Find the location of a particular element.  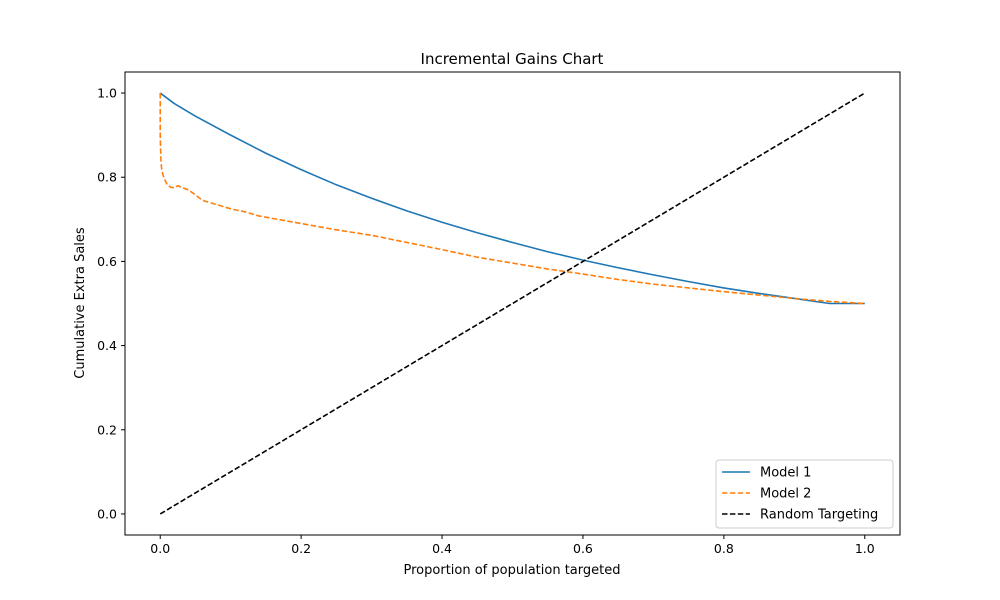

y-tick-label: 0.2 is located at coordinates (107, 429).